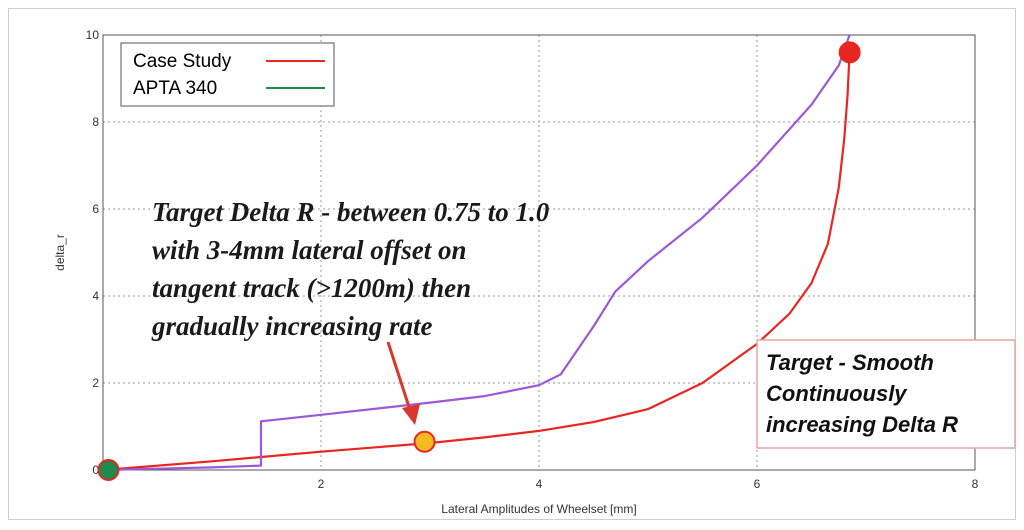 The image size is (1024, 530). I want to click on x-tick-label: 4, so click(539, 484).